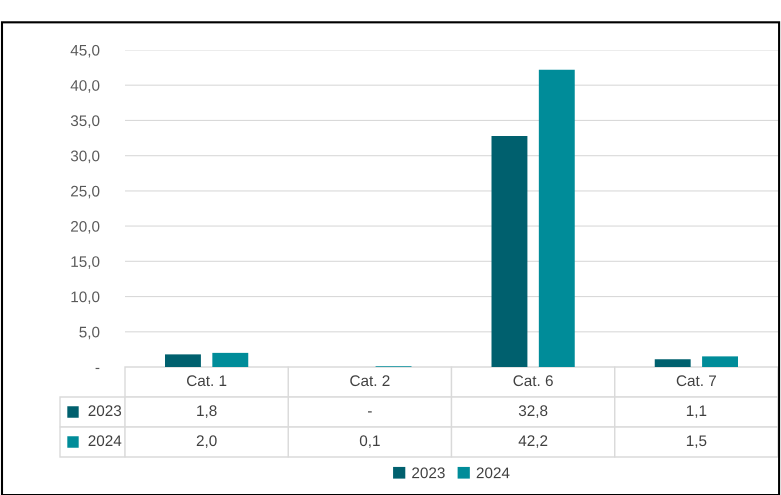 Image resolution: width=781 pixels, height=495 pixels. What do you see at coordinates (206, 380) in the screenshot?
I see `x-tick-label: Cat. 1` at bounding box center [206, 380].